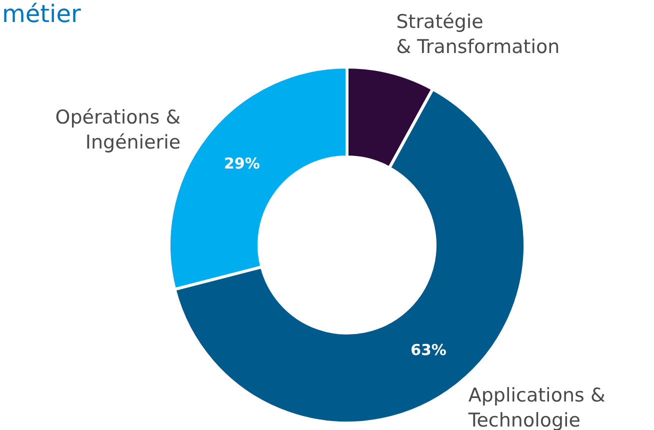  Describe the element at coordinates (41, 14) in the screenshot. I see `chart-title: métier` at that location.